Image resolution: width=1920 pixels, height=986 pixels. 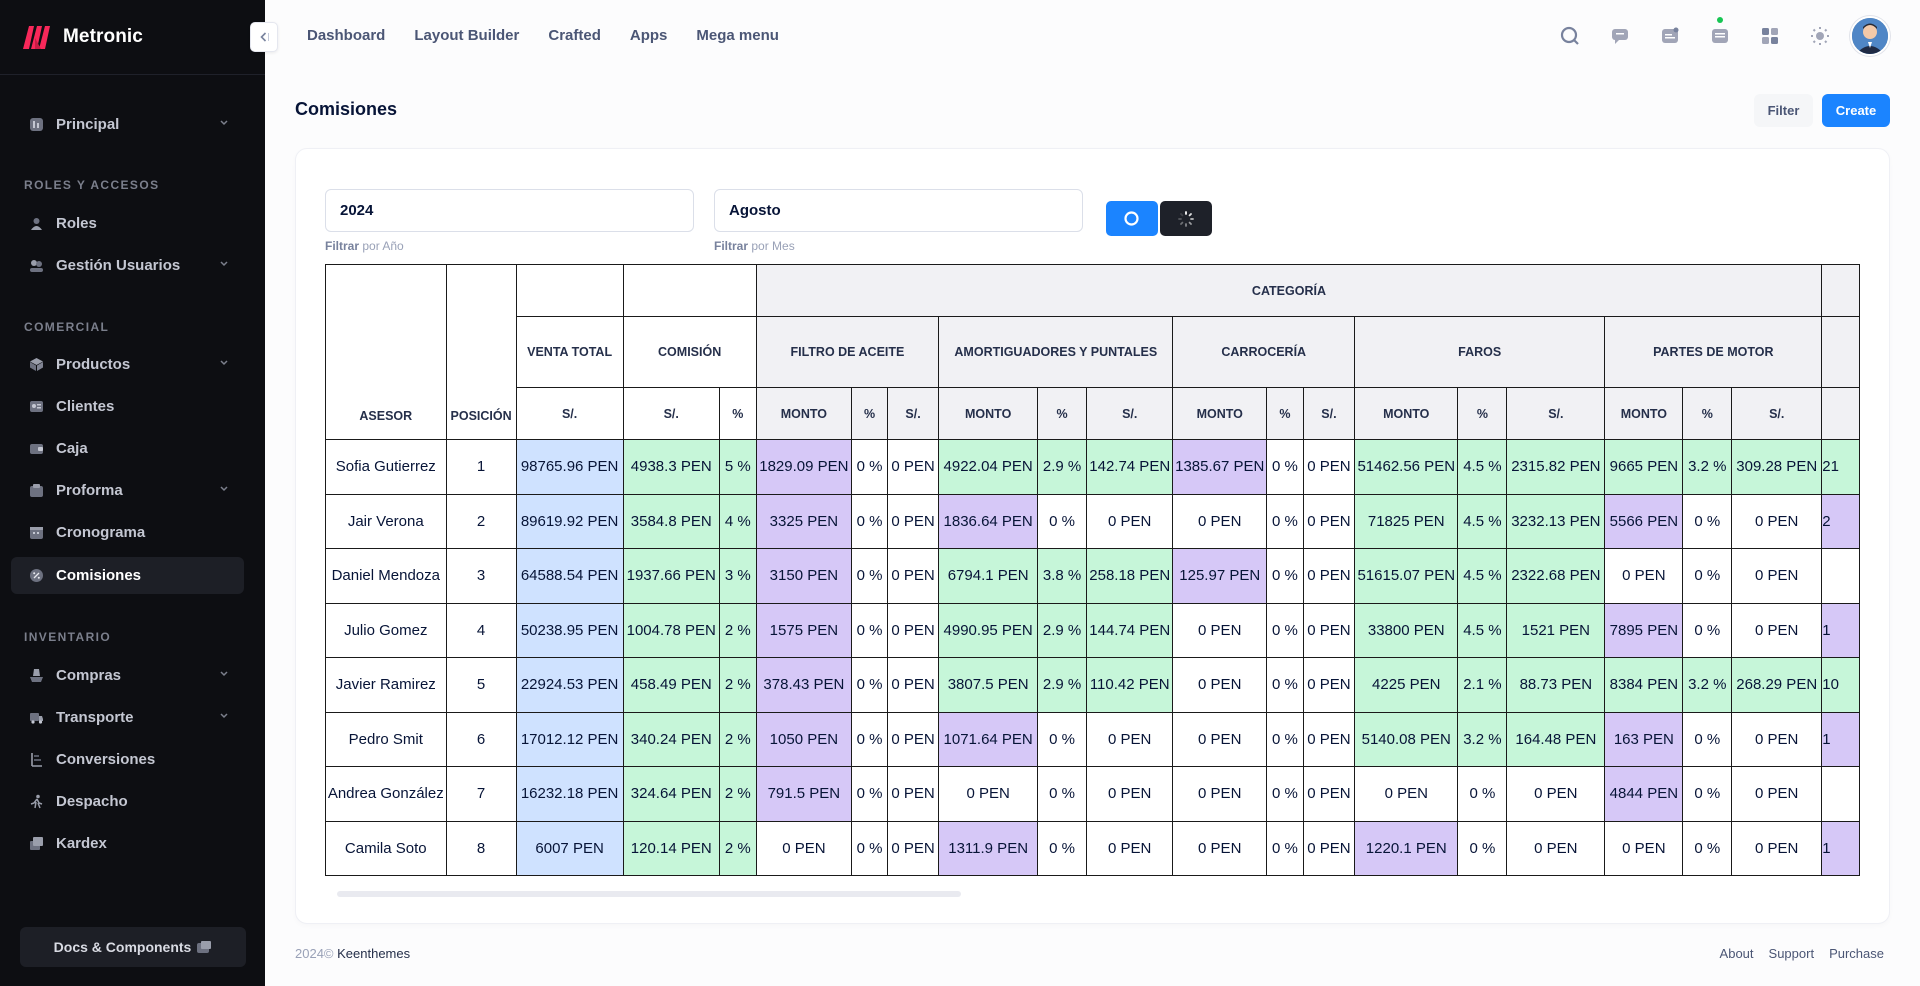 I want to click on filter-button: Filter, so click(x=1783, y=110).